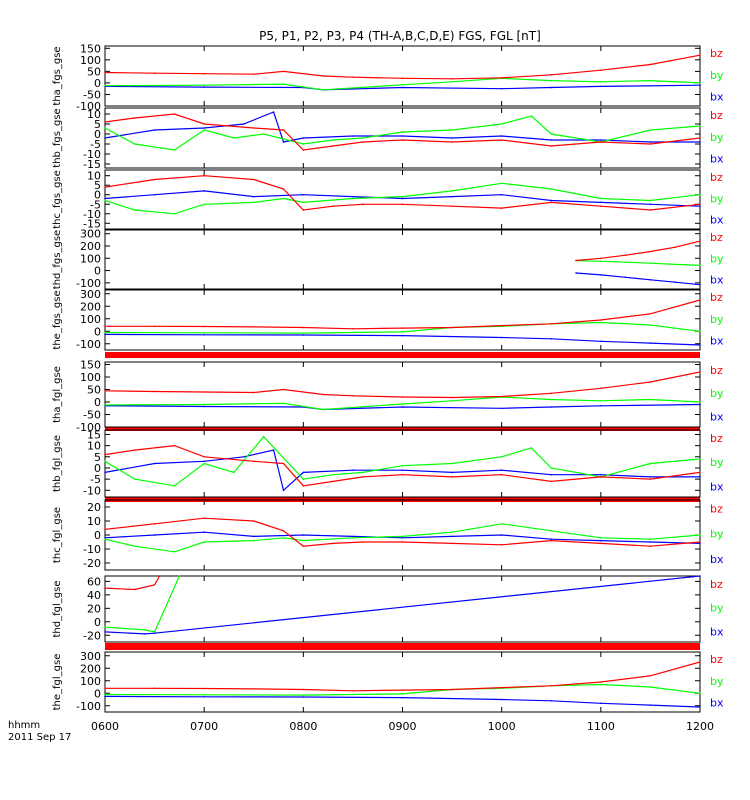  I want to click on panel-frame, so click(402, 463).